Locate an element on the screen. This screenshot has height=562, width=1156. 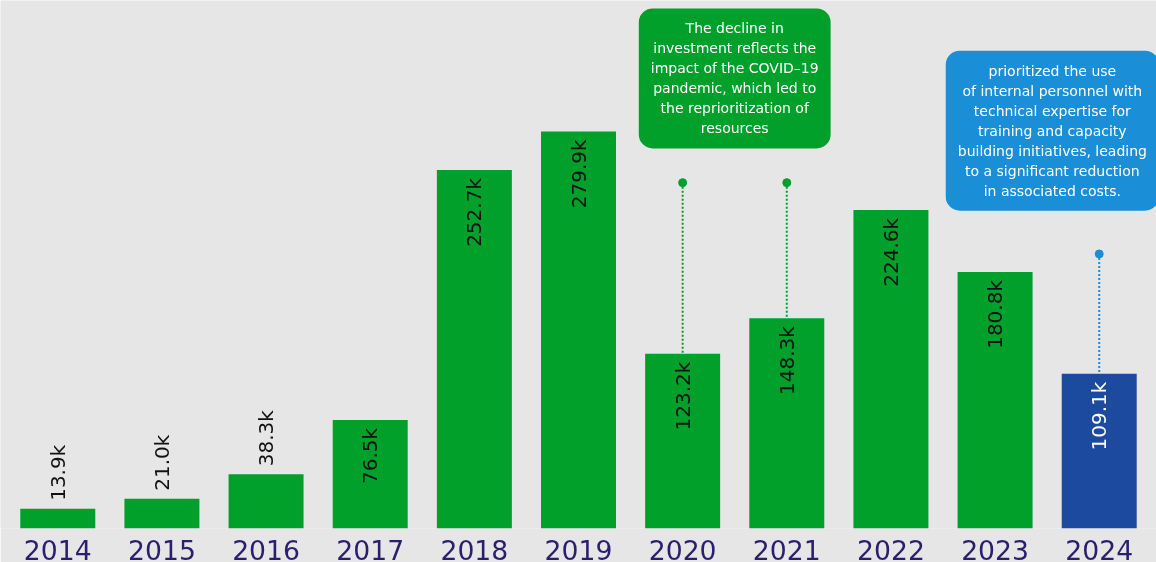
data-label: 109.1k is located at coordinates (1099, 416).